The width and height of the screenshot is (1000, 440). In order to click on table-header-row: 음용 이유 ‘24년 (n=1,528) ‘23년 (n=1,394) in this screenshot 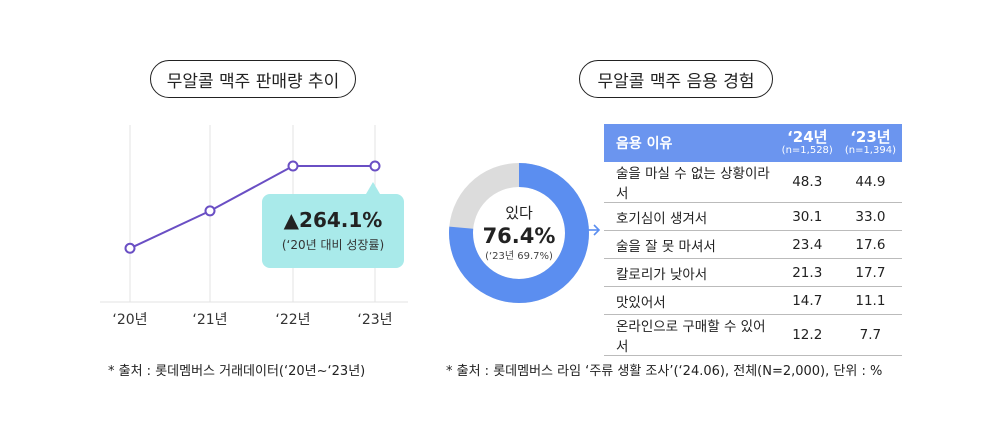, I will do `click(753, 143)`.